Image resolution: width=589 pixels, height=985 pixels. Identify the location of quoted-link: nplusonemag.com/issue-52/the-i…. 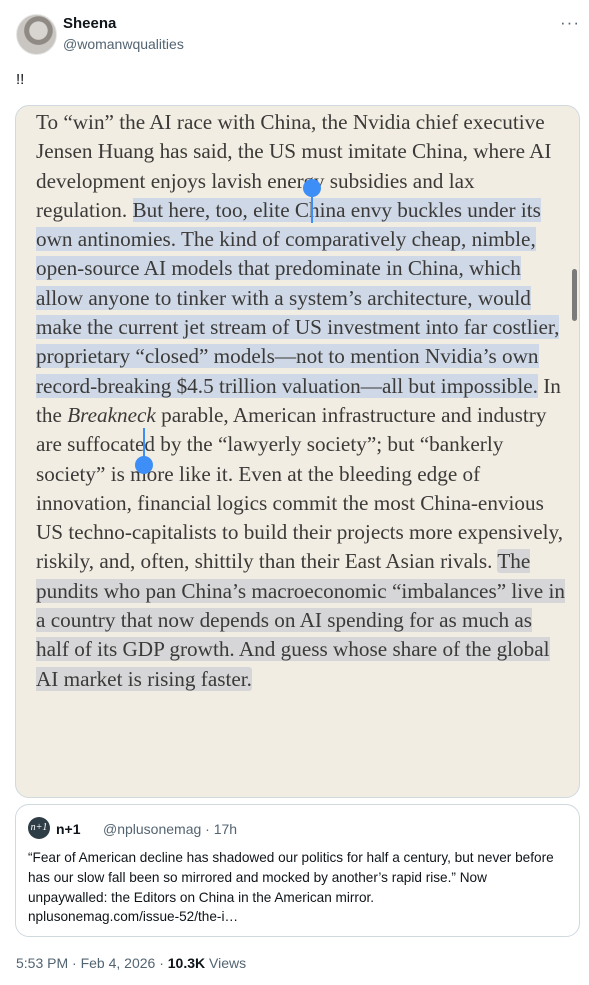
(133, 917).